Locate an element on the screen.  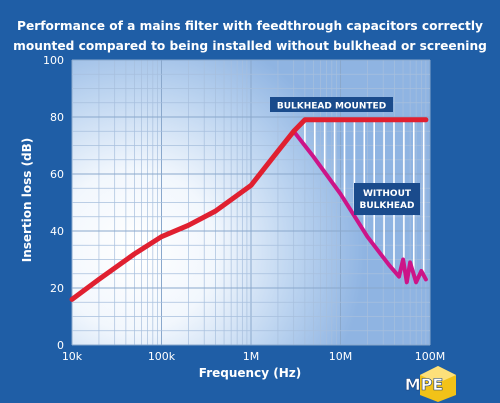
x-tick-label: 10k is located at coordinates (72, 356).